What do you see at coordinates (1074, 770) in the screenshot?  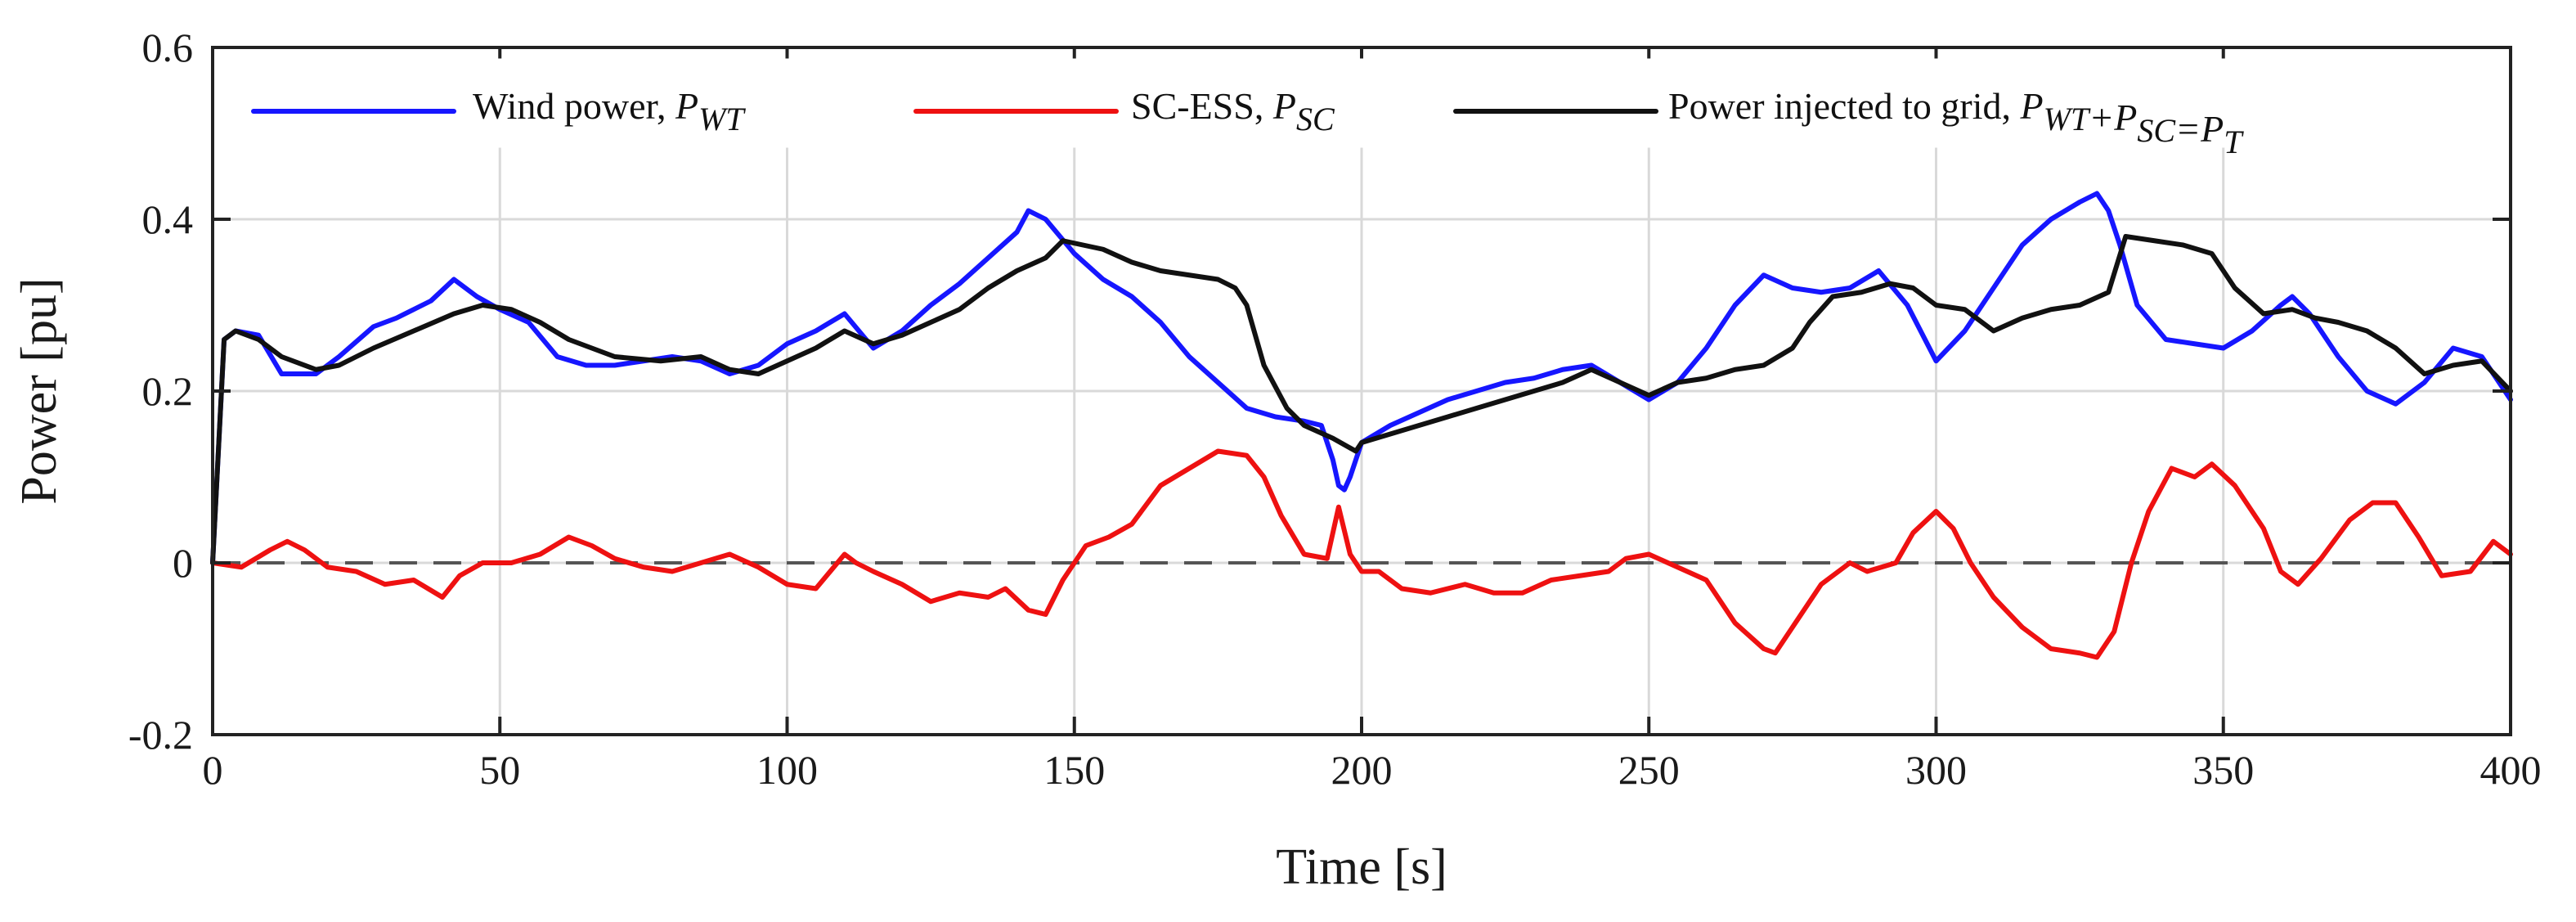 I see `x-tick-label-150: 150` at bounding box center [1074, 770].